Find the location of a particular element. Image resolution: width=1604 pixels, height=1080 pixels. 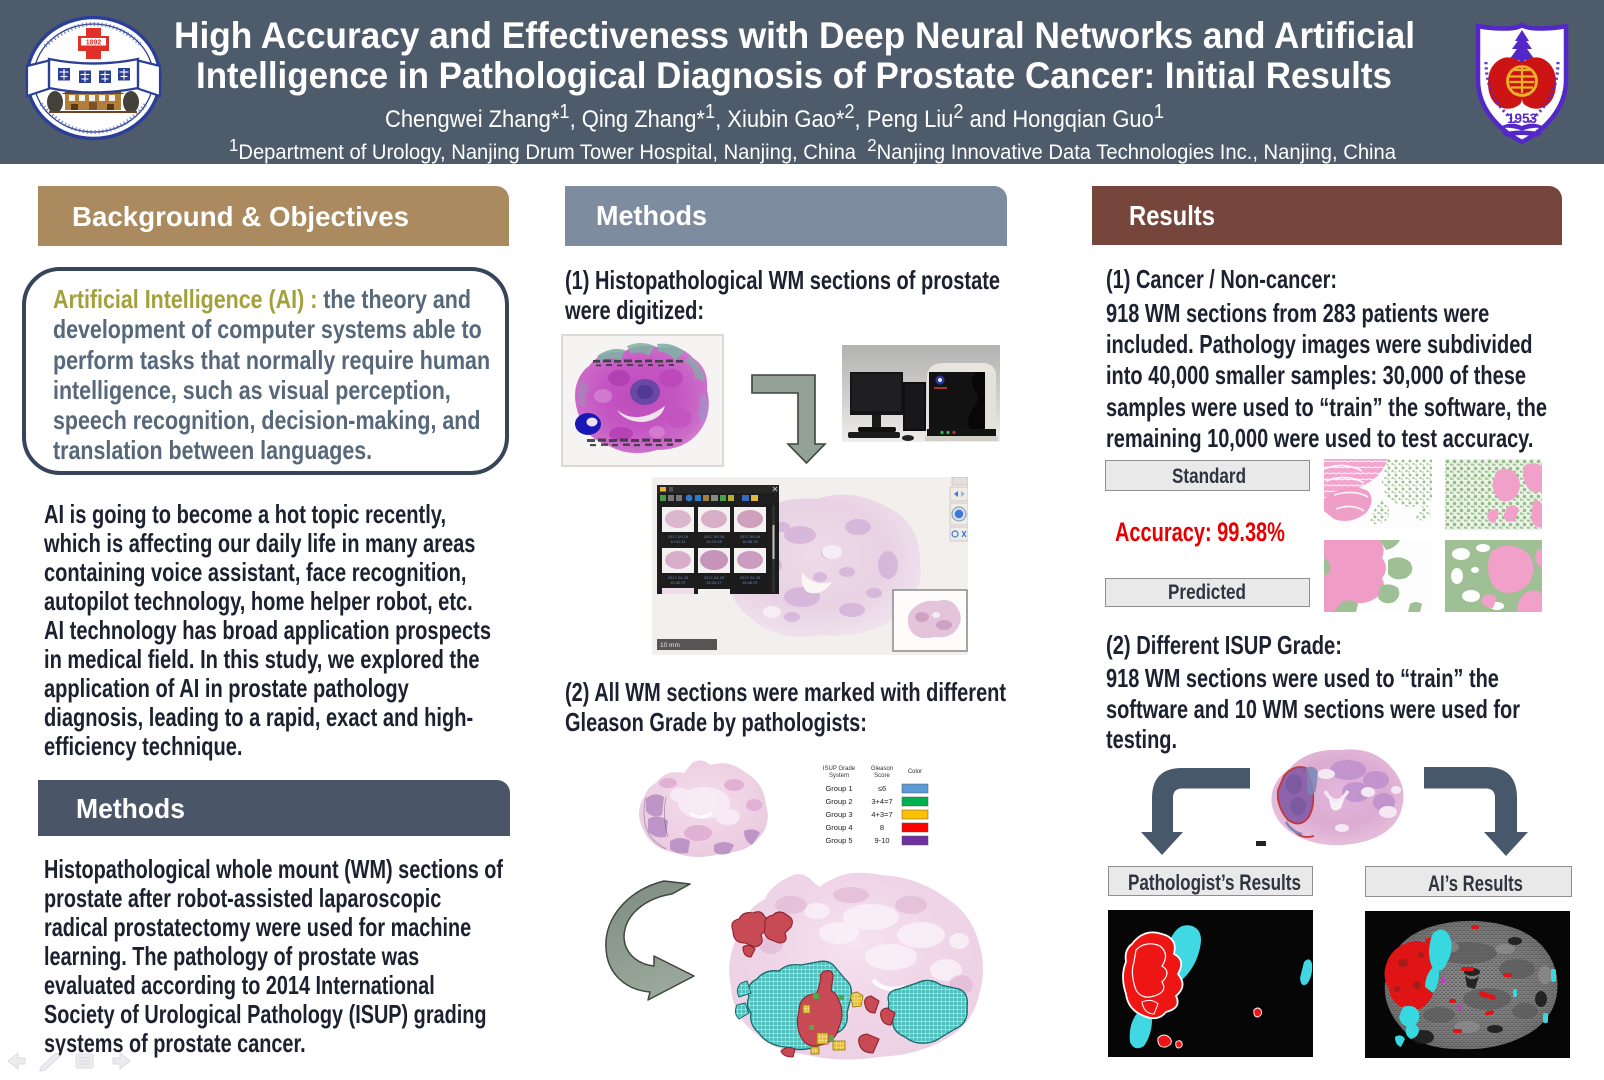

svg-text: 3+4=7 is located at coordinates (881, 801).